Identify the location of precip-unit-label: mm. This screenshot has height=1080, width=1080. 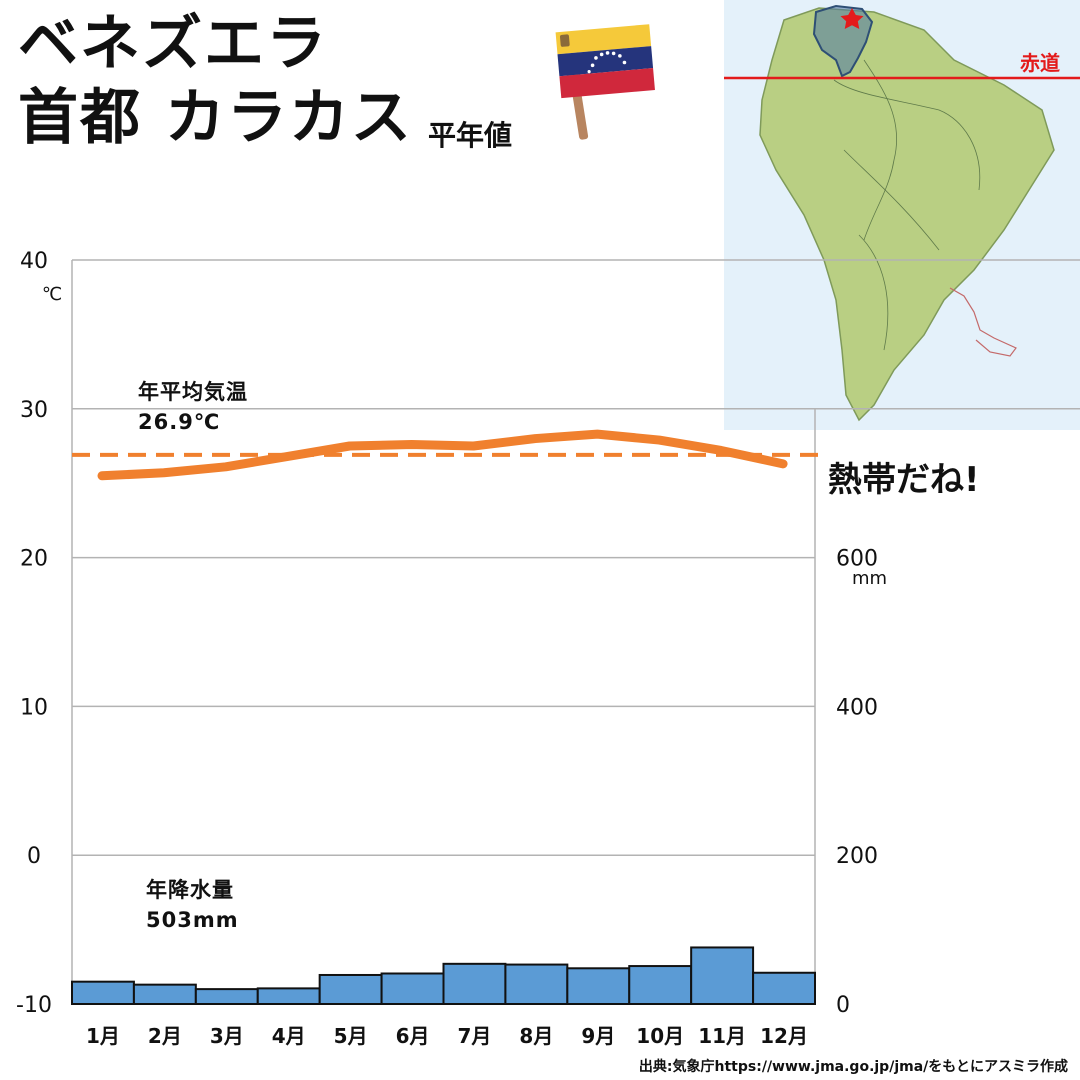
(869, 578).